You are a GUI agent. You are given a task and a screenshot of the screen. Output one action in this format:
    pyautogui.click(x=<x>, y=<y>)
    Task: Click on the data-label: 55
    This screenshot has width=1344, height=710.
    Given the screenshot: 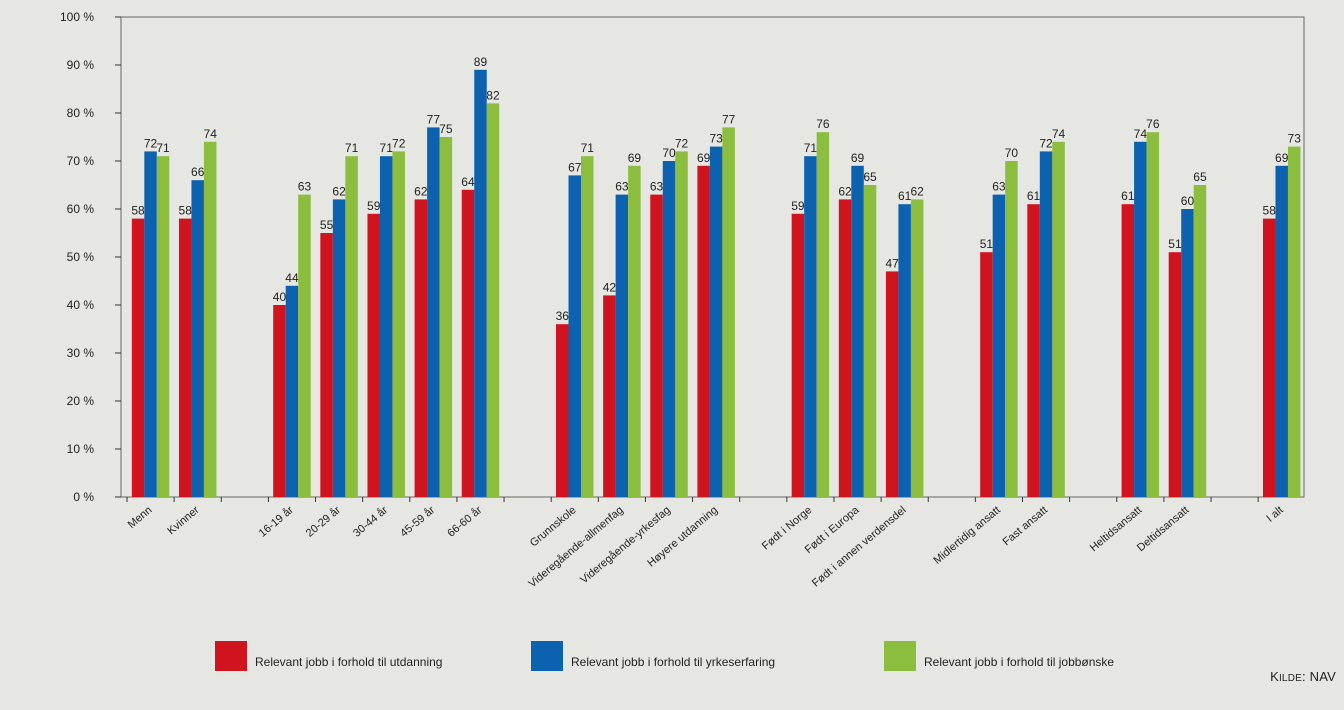 What is the action you would take?
    pyautogui.click(x=327, y=225)
    